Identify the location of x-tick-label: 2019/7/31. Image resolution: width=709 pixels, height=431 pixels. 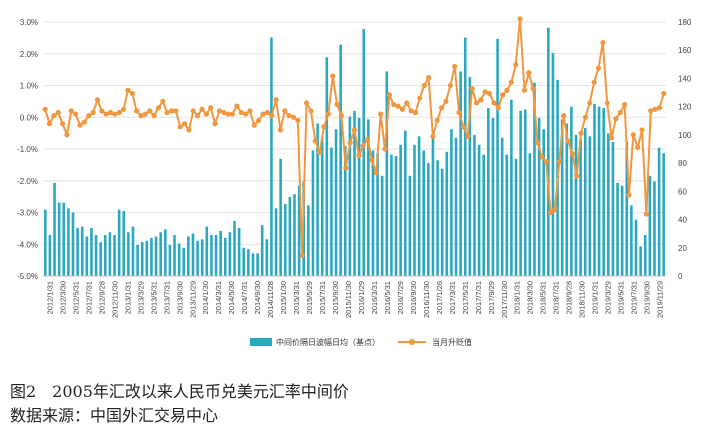
(634, 297).